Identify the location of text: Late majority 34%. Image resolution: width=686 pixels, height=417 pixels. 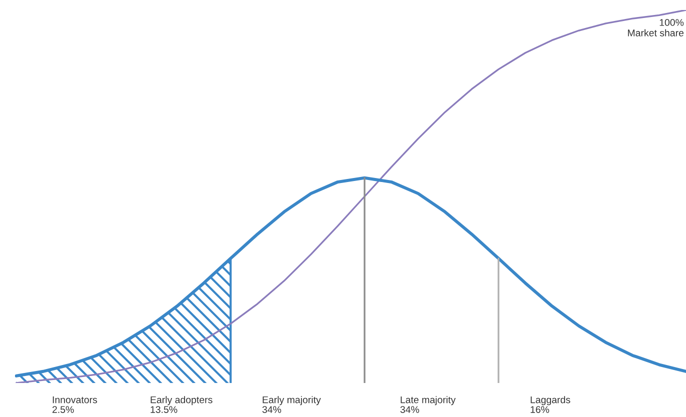
(428, 404).